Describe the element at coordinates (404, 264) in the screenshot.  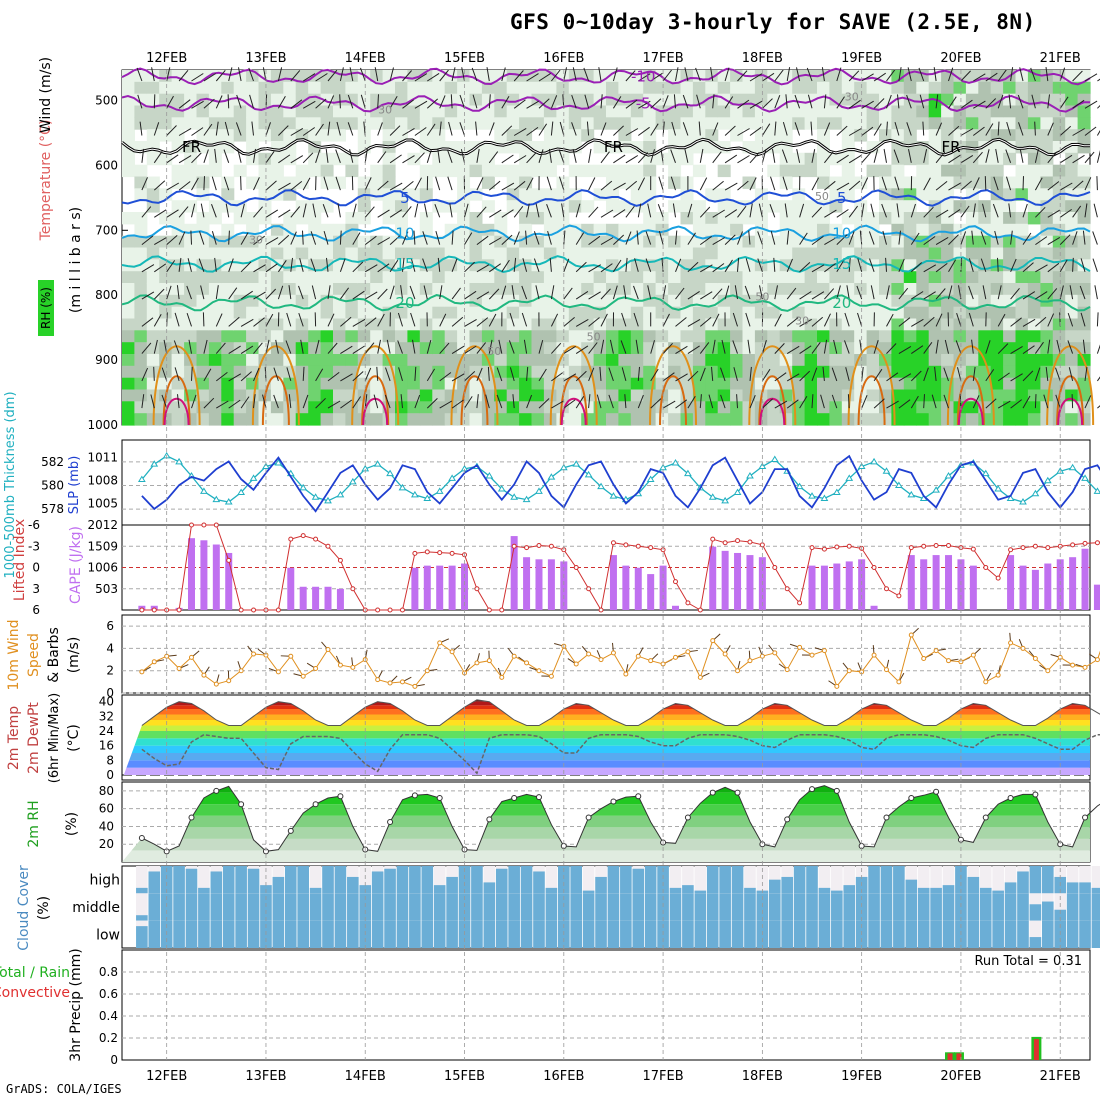
I see `isotherm-label: 15` at that location.